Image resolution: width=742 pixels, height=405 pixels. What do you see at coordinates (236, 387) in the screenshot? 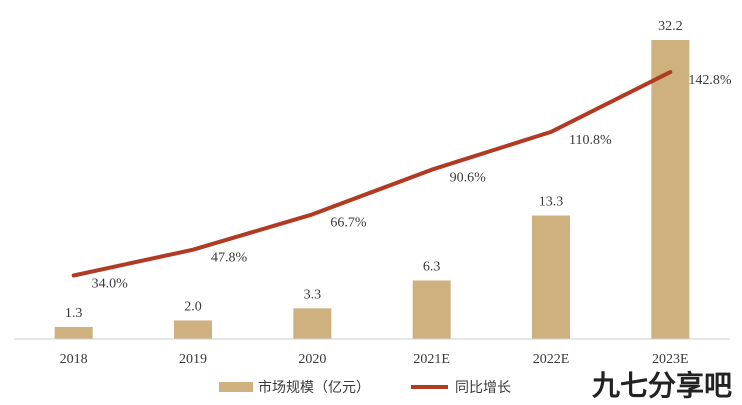
I see `legend-swatch-bar` at bounding box center [236, 387].